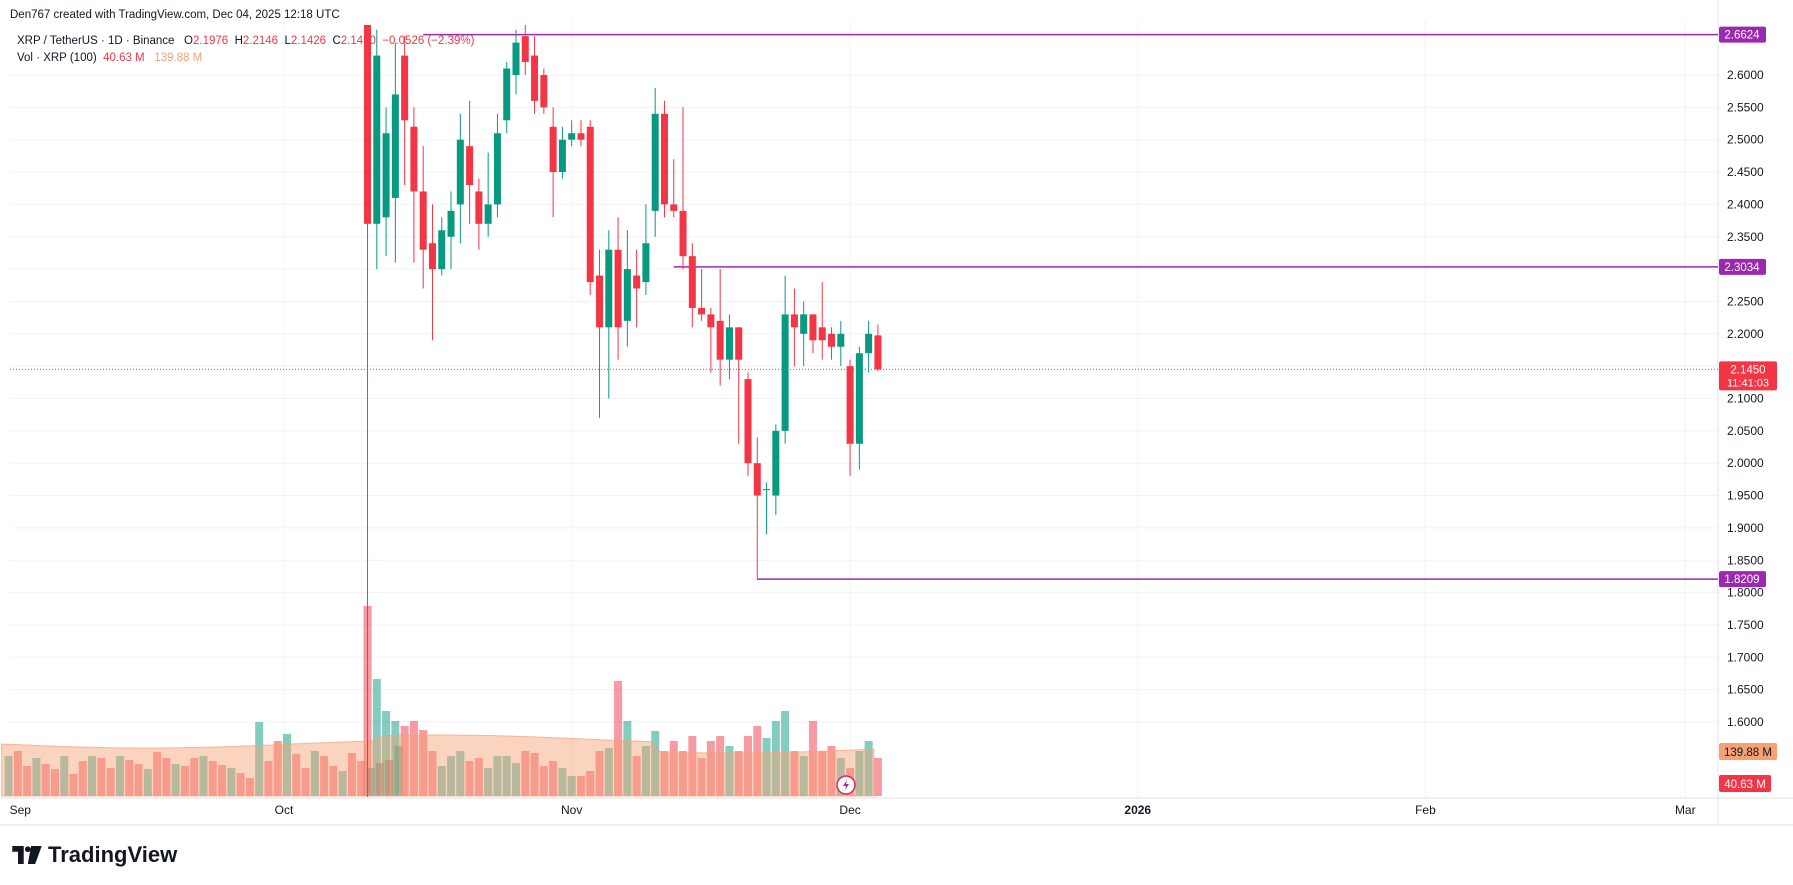  I want to click on y-tick-label: 1.9000, so click(1745, 528).